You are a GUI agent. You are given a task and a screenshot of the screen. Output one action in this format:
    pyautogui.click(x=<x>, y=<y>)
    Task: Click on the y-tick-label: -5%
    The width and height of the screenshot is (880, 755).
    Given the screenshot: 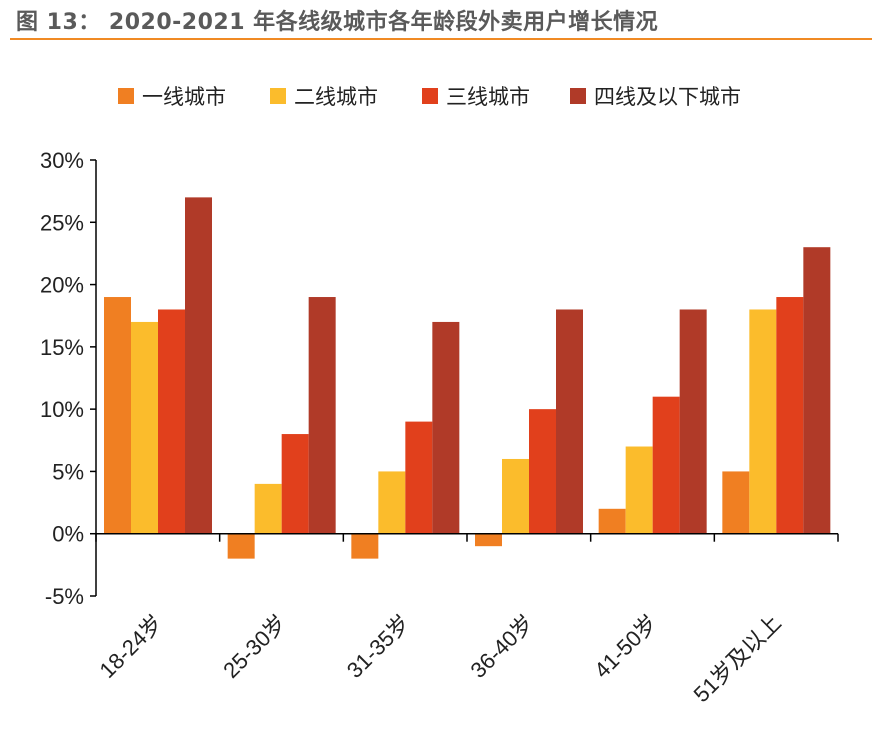 What is the action you would take?
    pyautogui.click(x=64, y=596)
    